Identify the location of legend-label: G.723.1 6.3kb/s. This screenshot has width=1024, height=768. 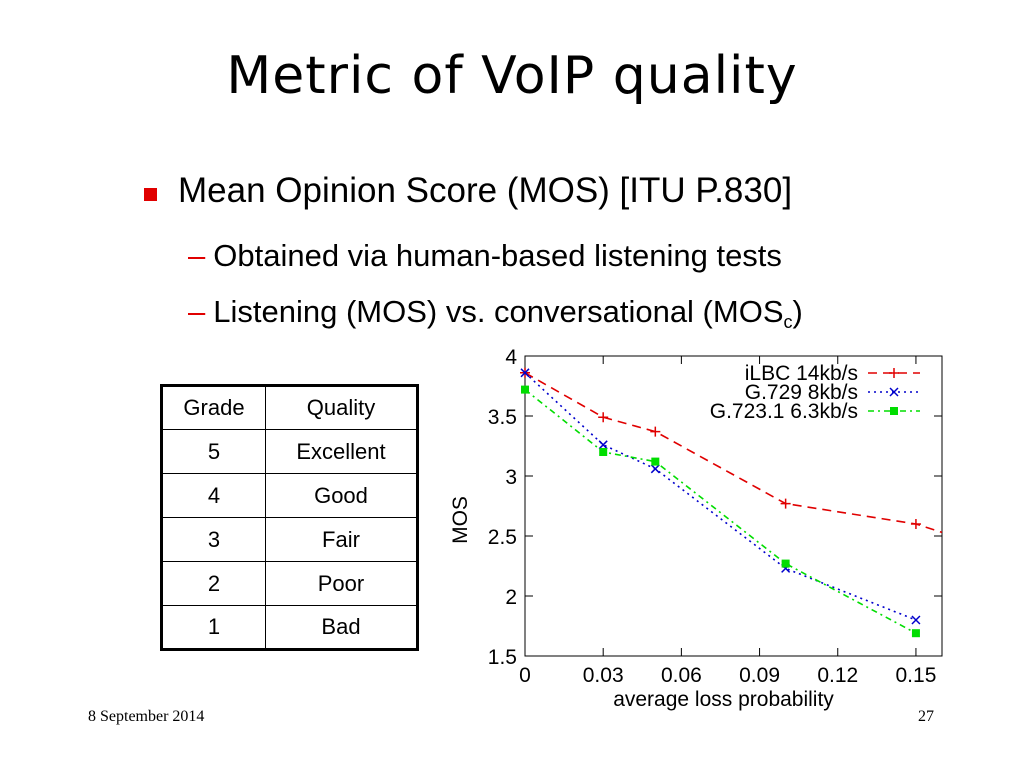
(784, 411).